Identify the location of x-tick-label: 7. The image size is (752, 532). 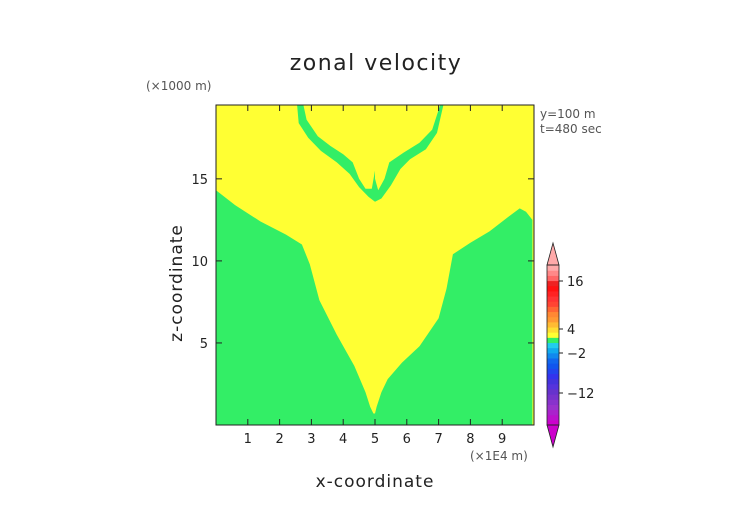
(438, 439).